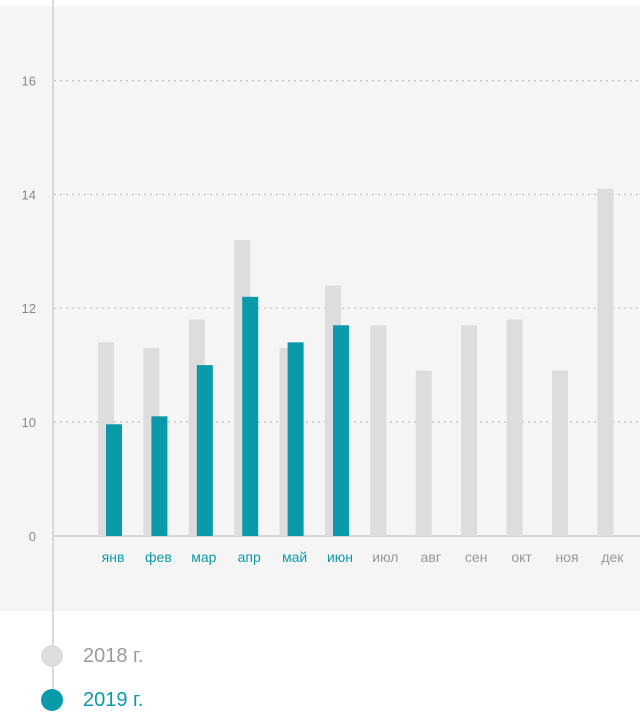  Describe the element at coordinates (52, 656) in the screenshot. I see `legend-dot-2018` at that location.